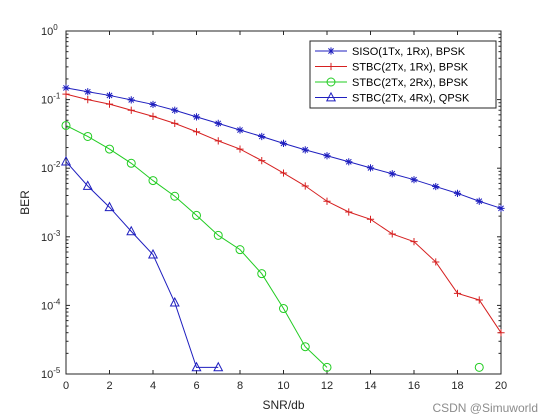 The image size is (547, 419). I want to click on legend-label: STBC(2Tx, 2Rx), BPSK, so click(410, 83).